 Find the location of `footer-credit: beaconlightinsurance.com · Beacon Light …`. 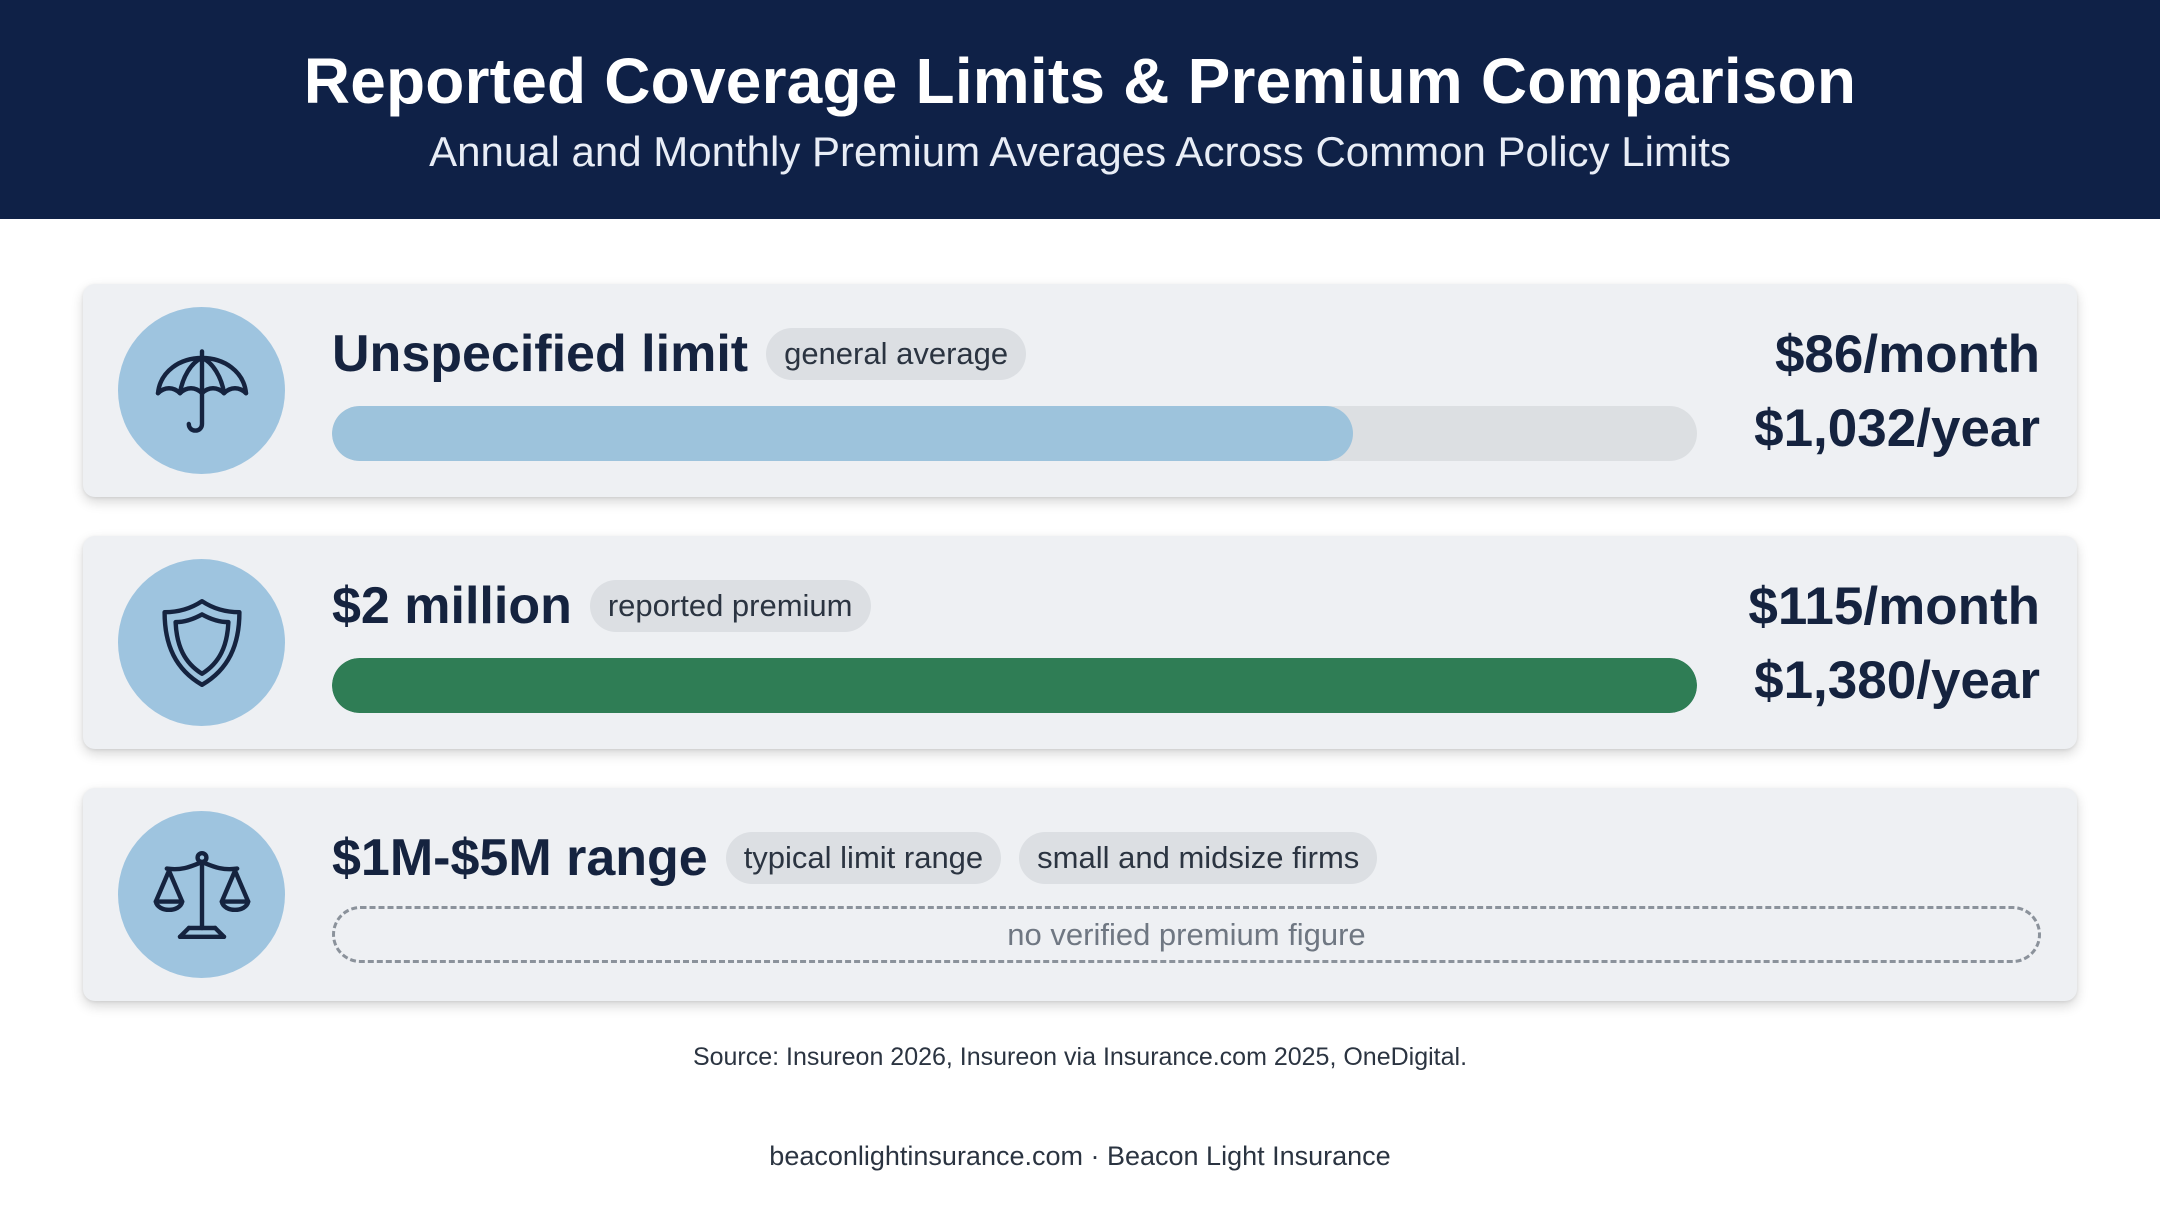

footer-credit: beaconlightinsurance.com · Beacon Light … is located at coordinates (1080, 1156).